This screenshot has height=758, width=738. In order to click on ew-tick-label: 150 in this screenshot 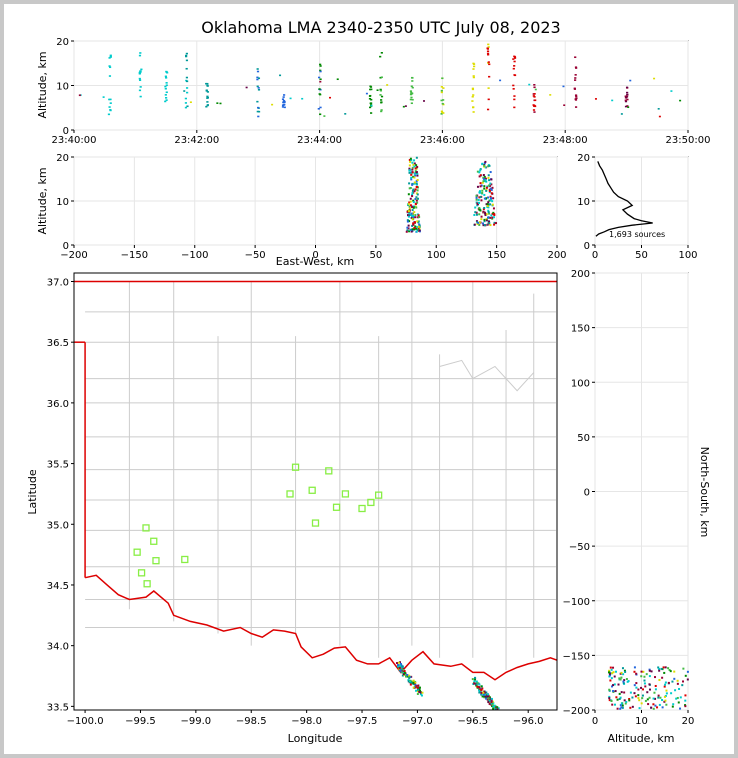, I will do `click(496, 255)`.